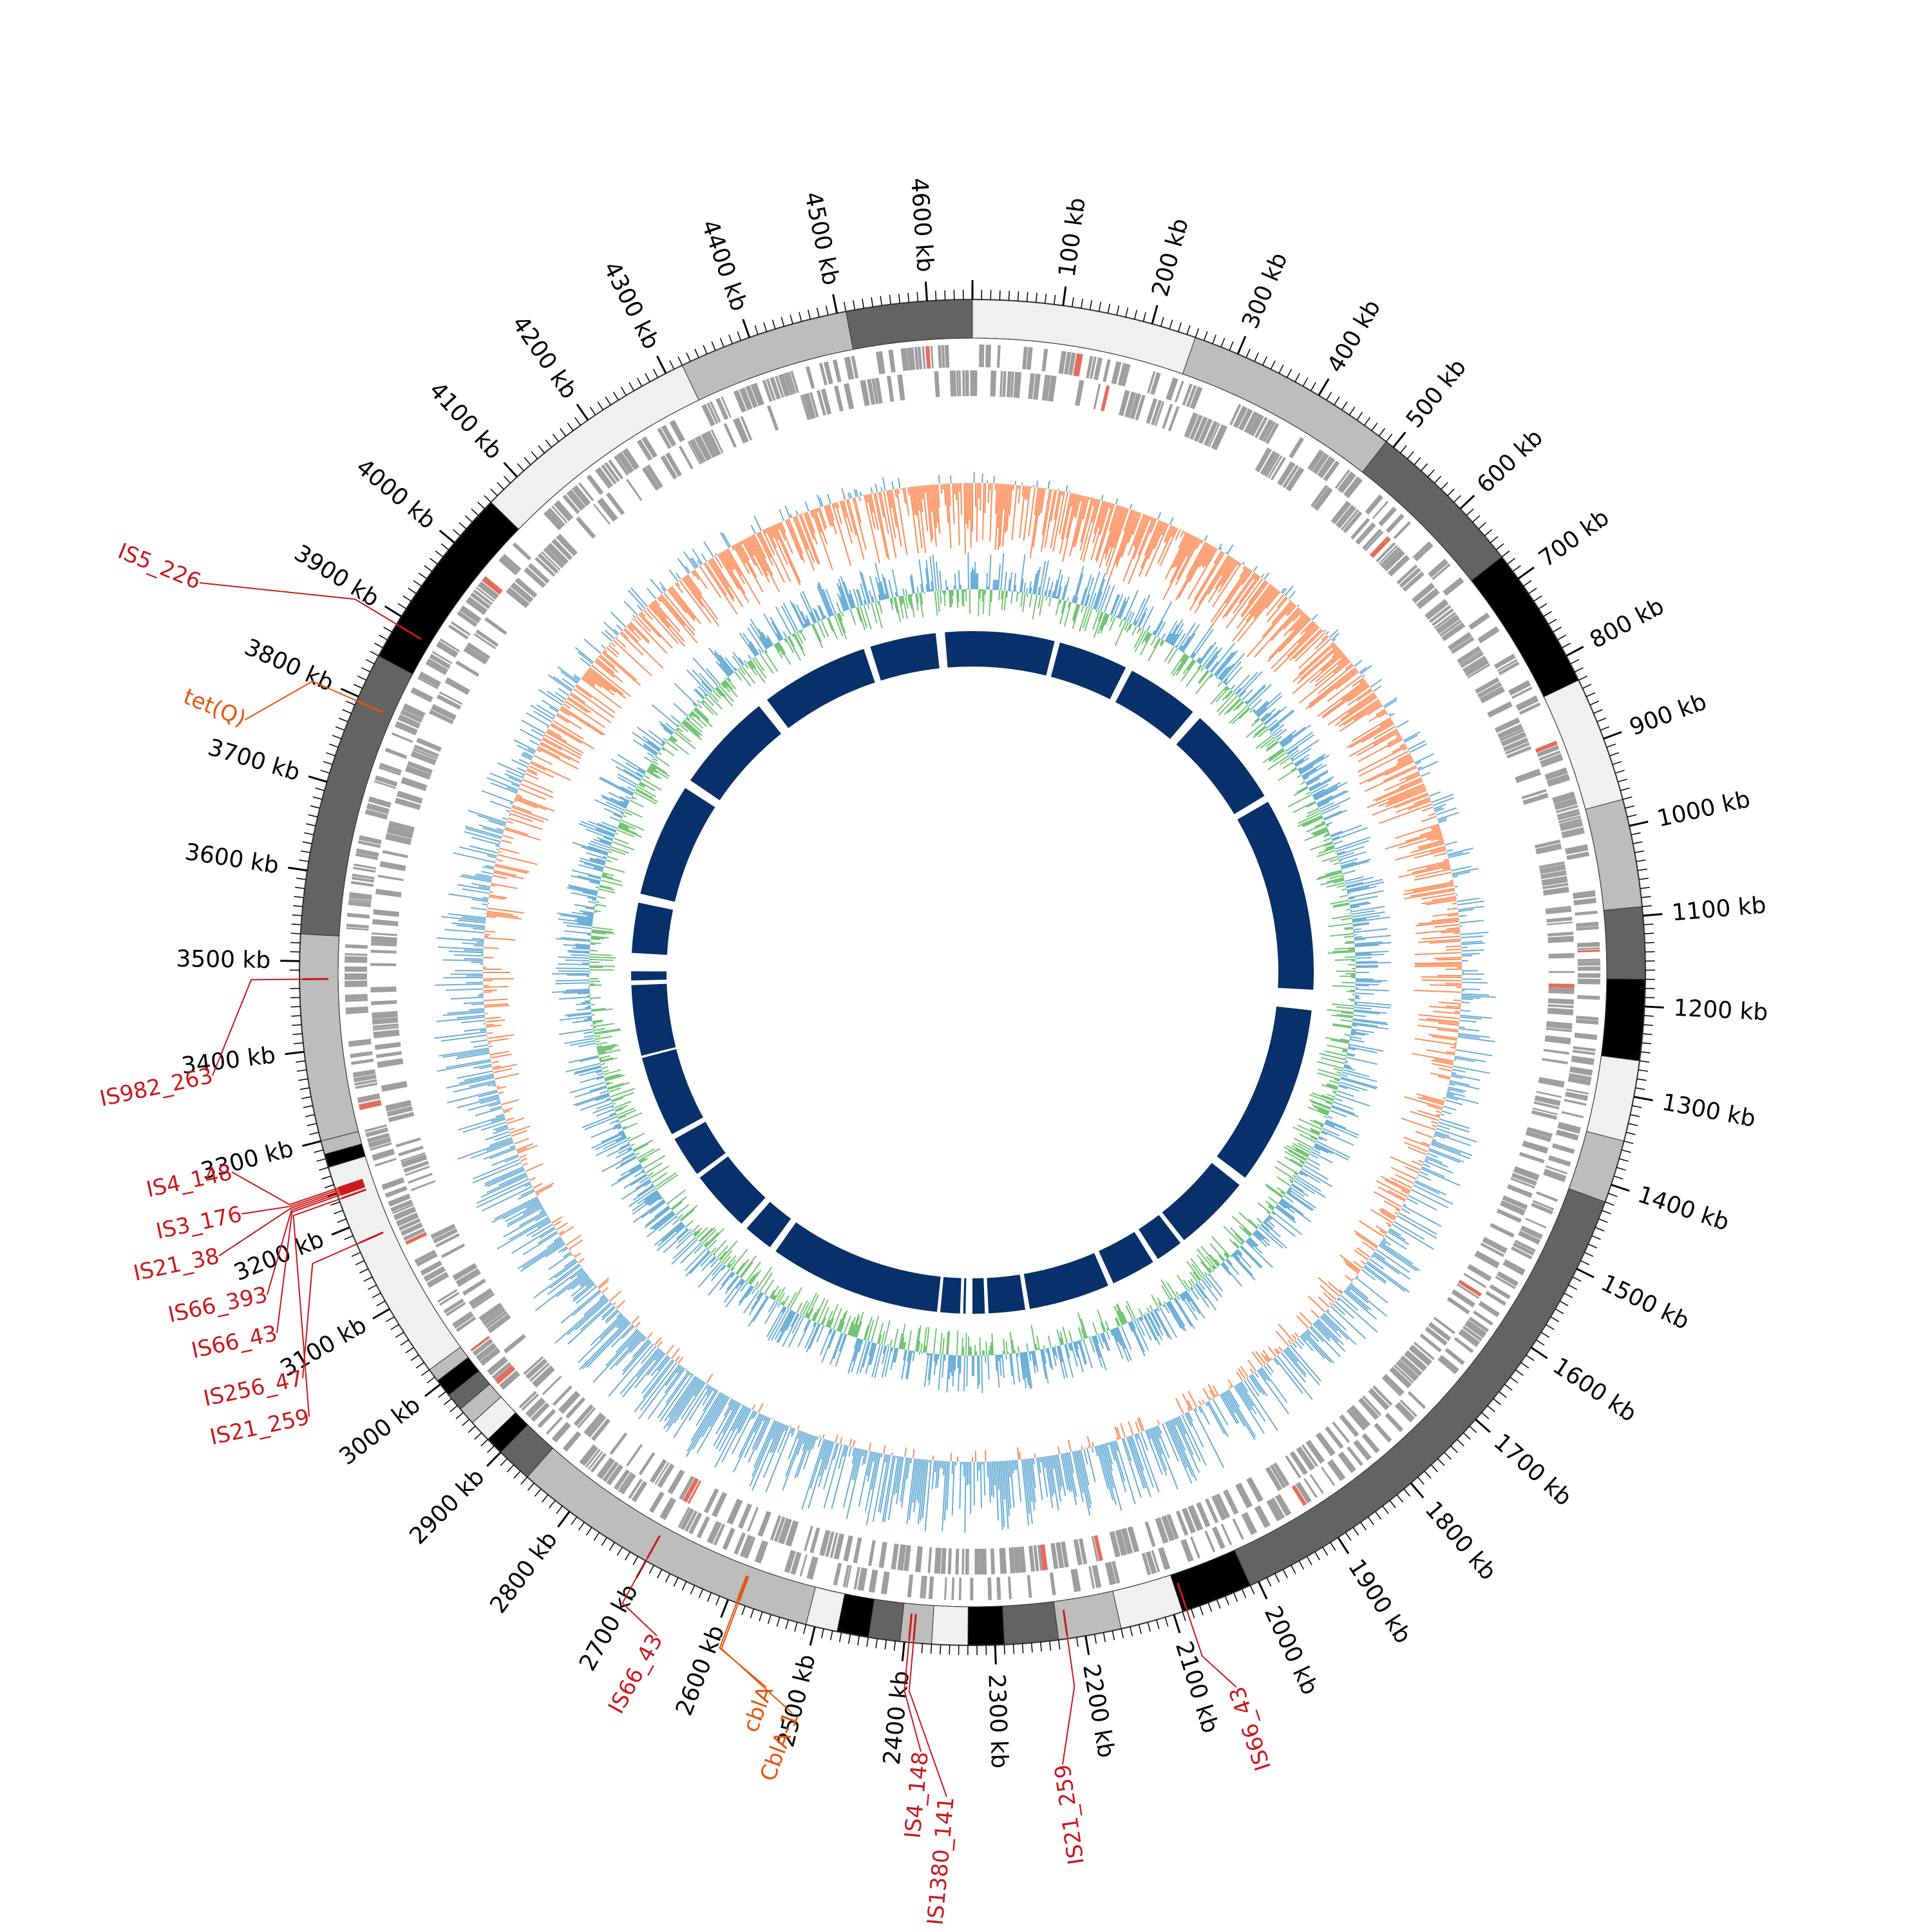  I want to click on tick-label: 3700 kb, so click(254, 760).